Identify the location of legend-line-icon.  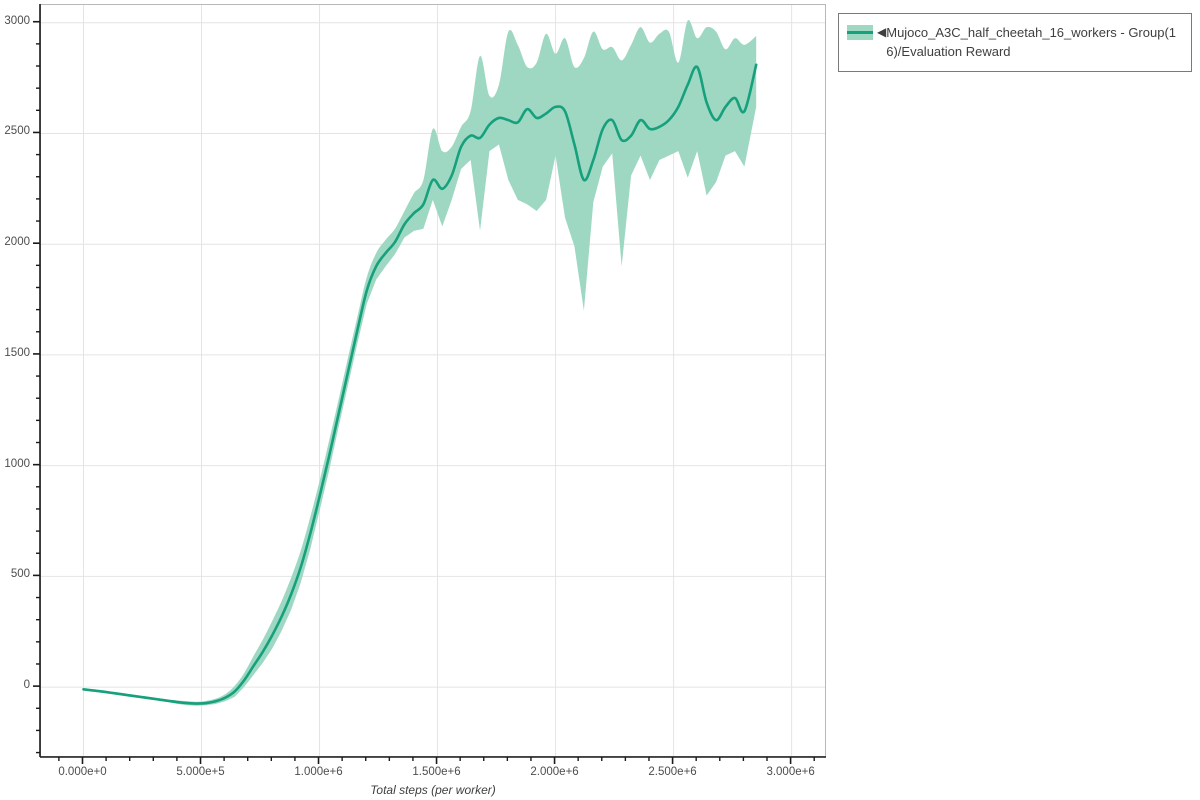
(860, 32).